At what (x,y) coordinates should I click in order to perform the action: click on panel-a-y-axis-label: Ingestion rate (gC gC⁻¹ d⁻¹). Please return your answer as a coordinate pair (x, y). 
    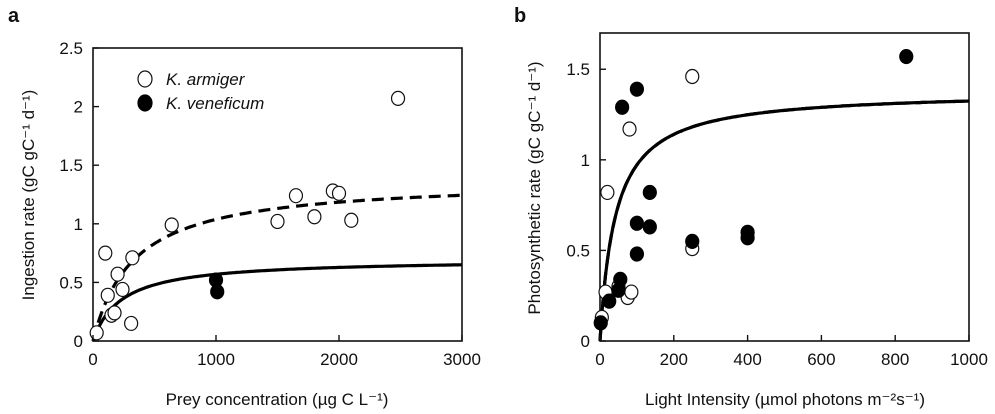
    Looking at the image, I should click on (28, 195).